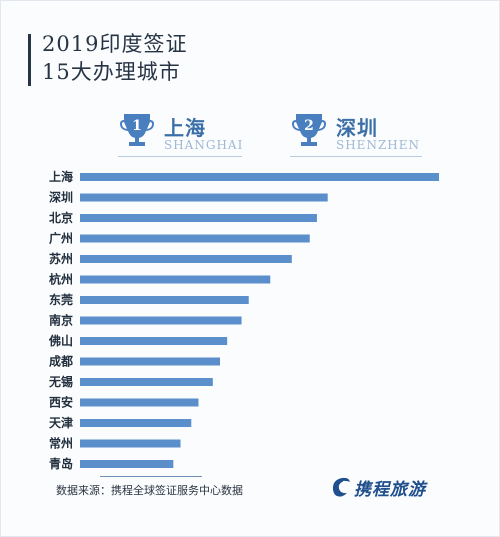 This screenshot has width=500, height=537. What do you see at coordinates (61, 443) in the screenshot?
I see `category-label: 常州` at bounding box center [61, 443].